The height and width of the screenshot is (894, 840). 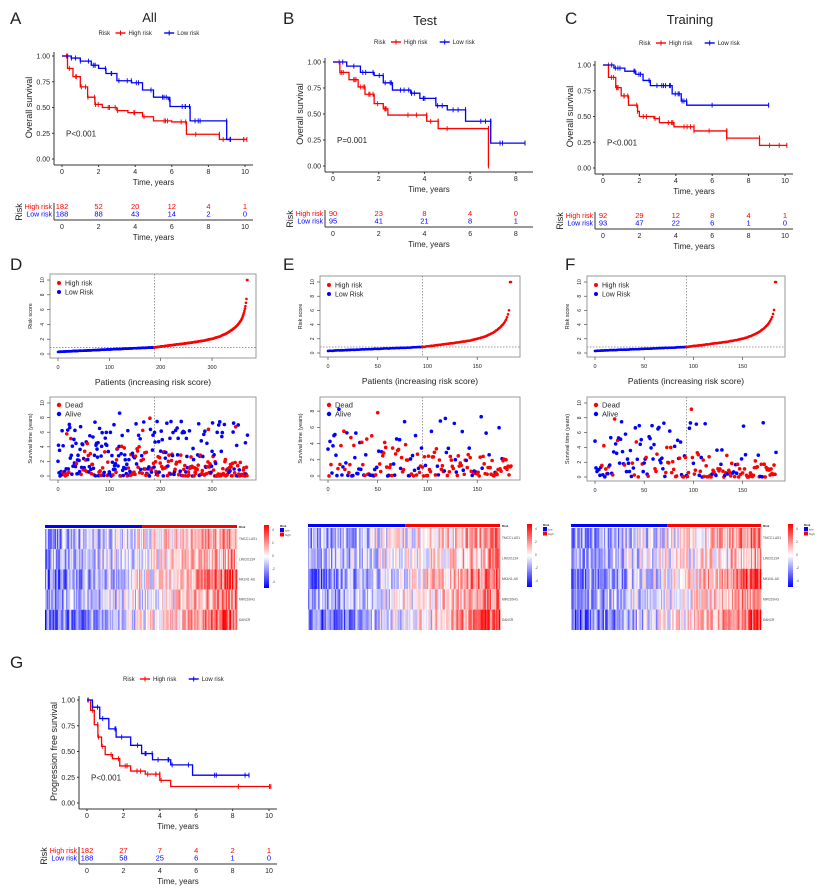 I want to click on survival-curve-low-risk, so click(x=686, y=85).